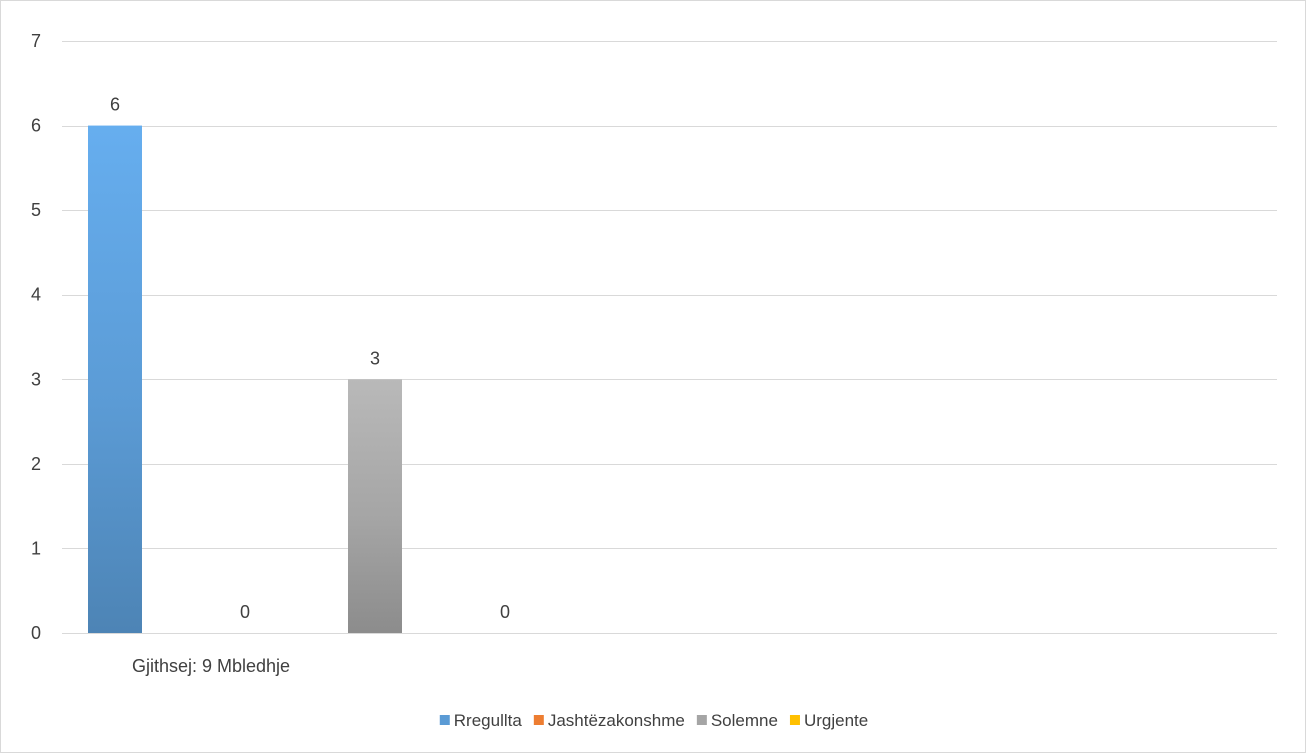  I want to click on y-tick-label: 6, so click(36, 126).